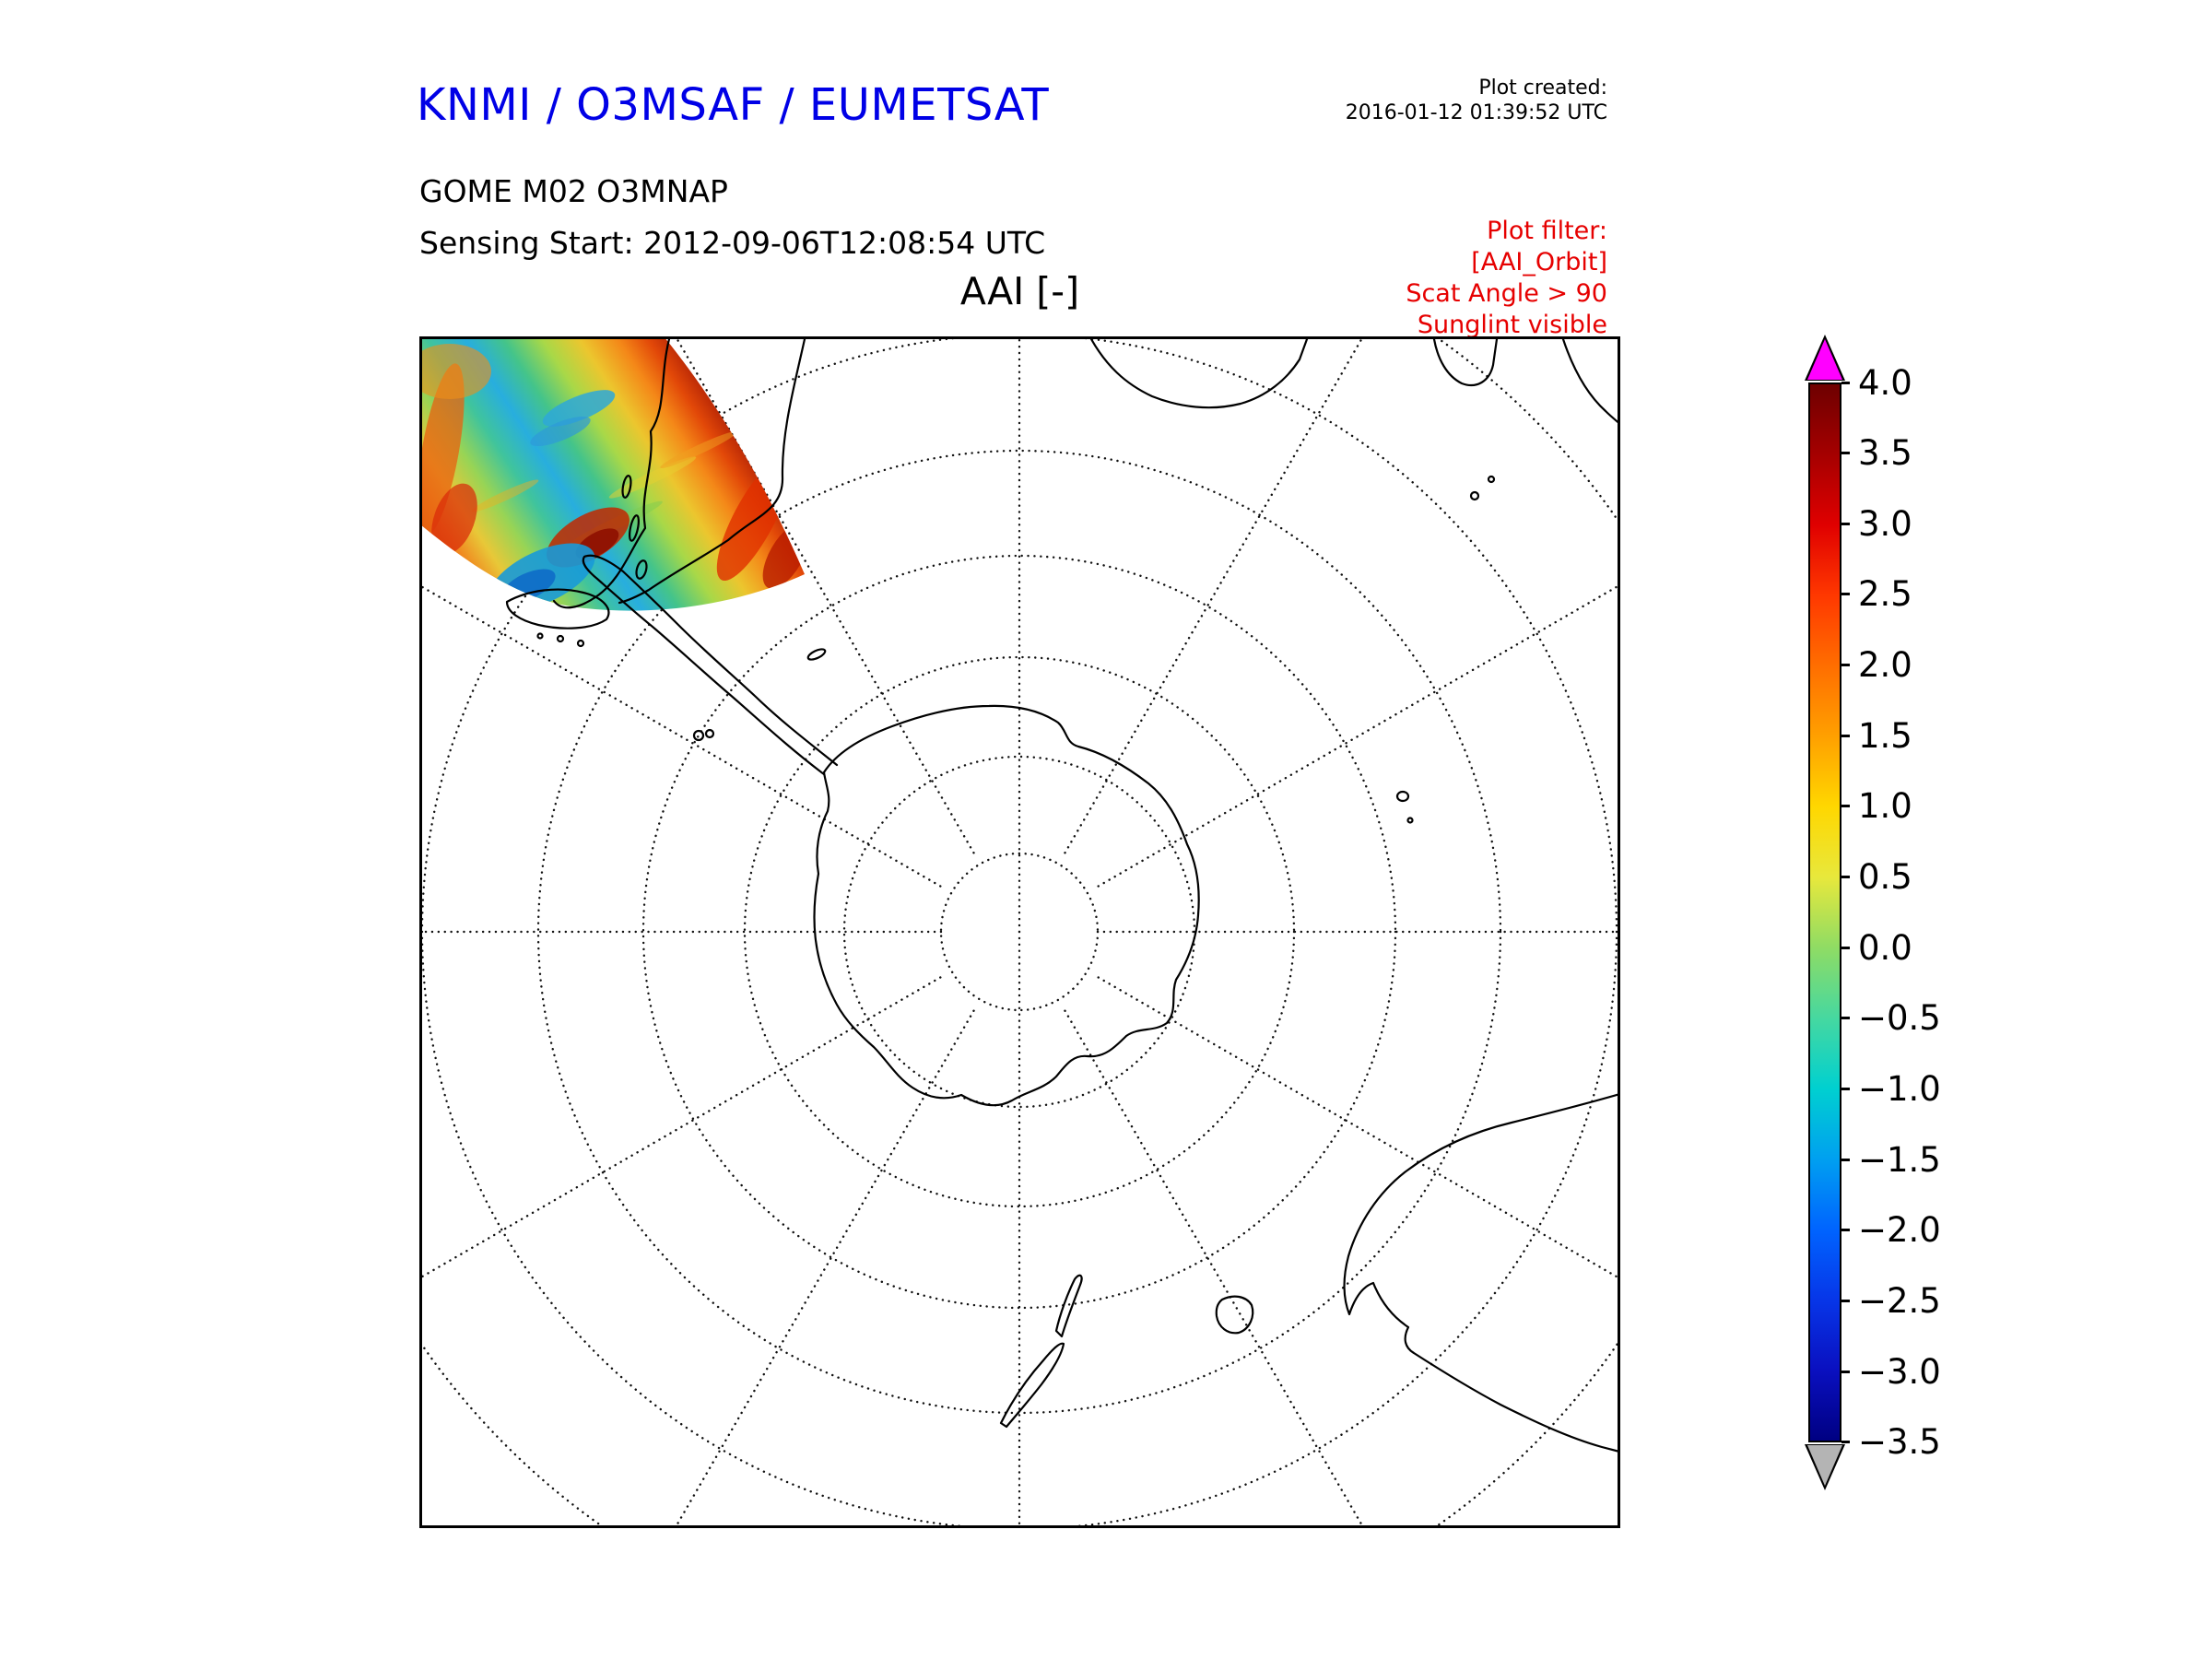 The height and width of the screenshot is (1659, 2212). What do you see at coordinates (1885, 382) in the screenshot?
I see `colorbar-tick-label: 4.0` at bounding box center [1885, 382].